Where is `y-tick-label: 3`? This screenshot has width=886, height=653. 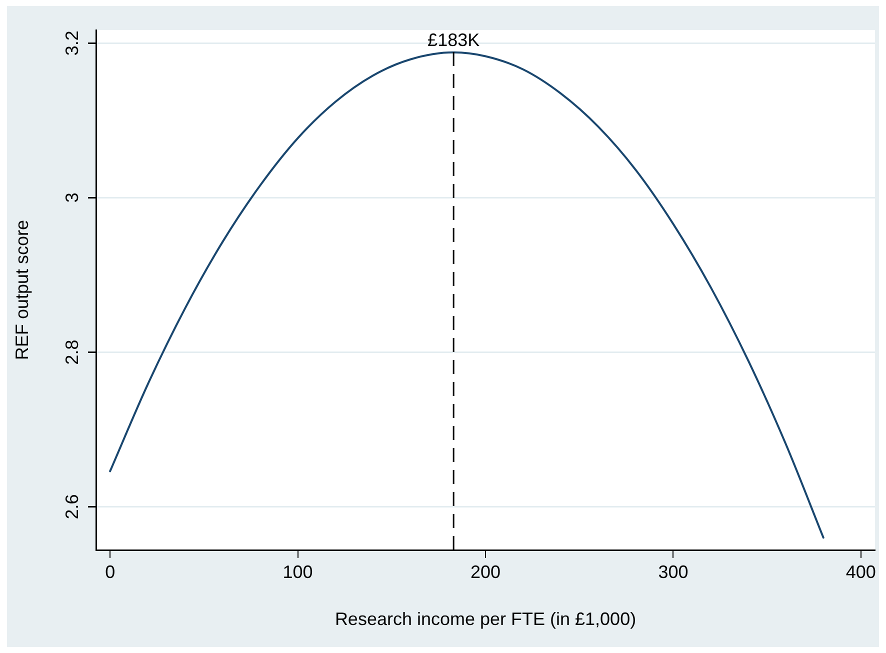 y-tick-label: 3 is located at coordinates (72, 197).